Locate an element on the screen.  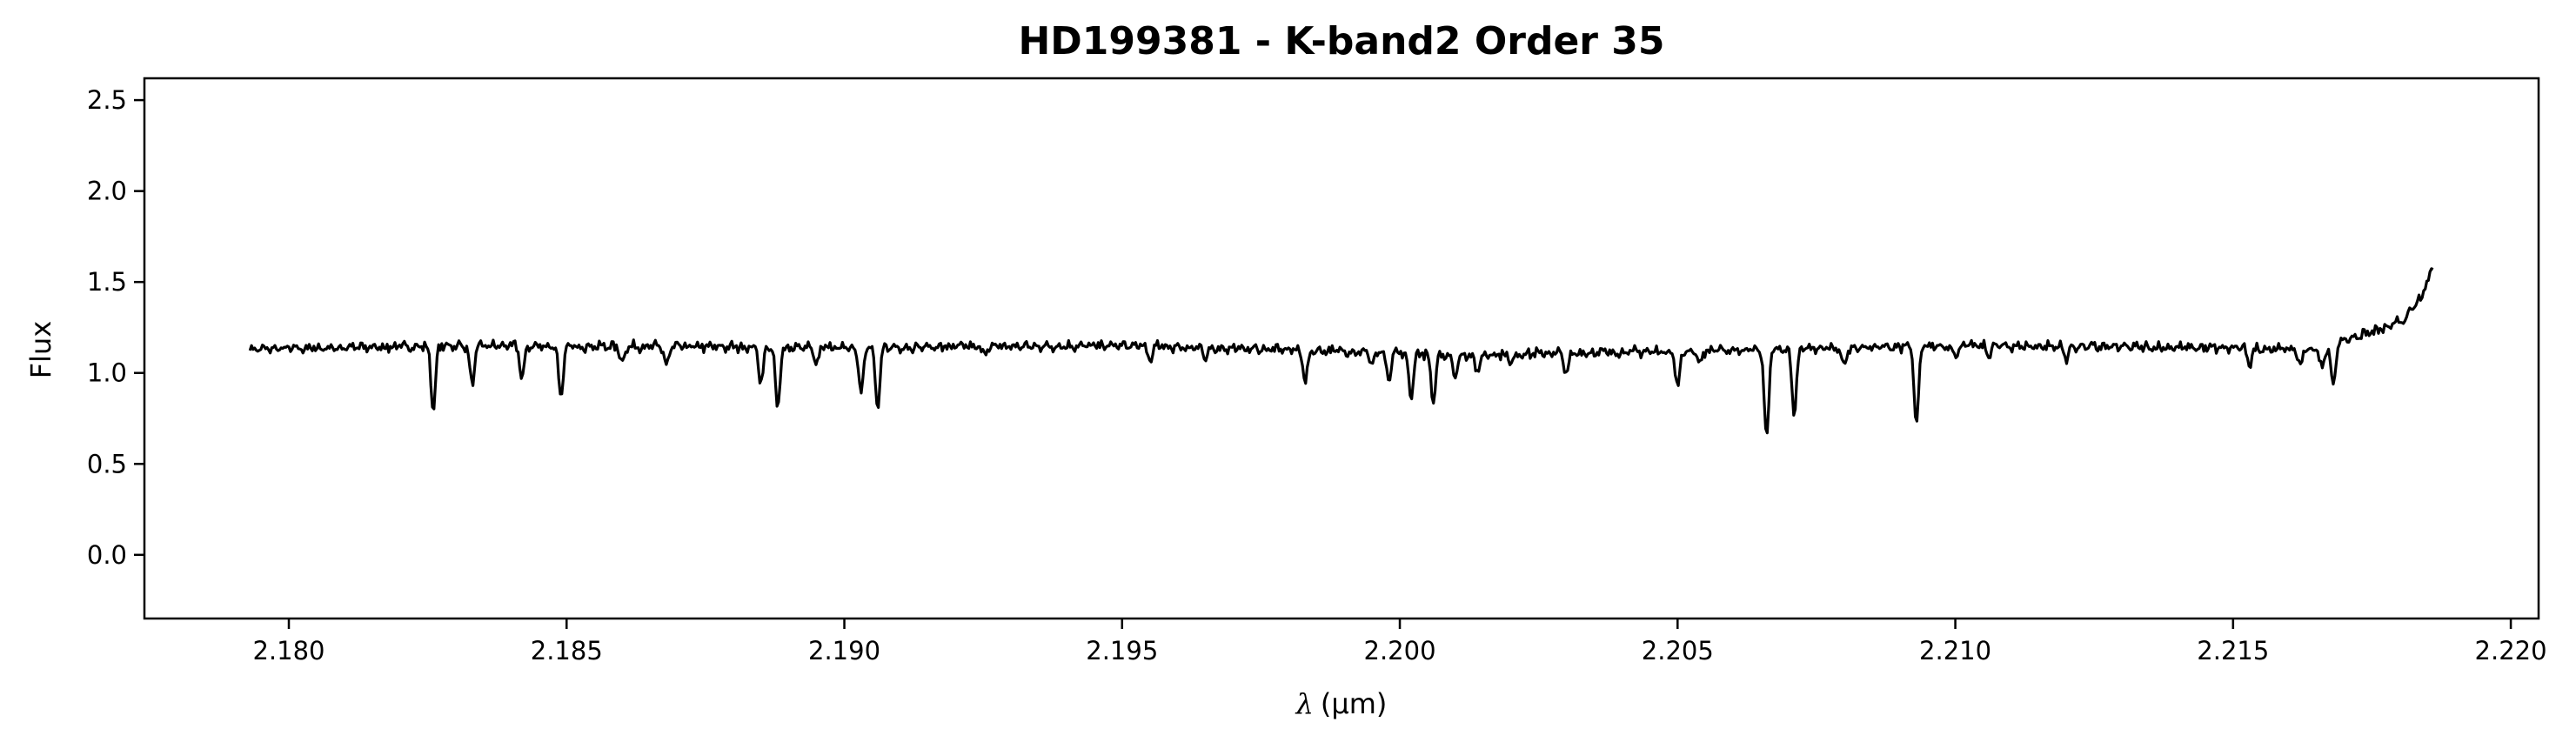
y-tick-label: 2.0 is located at coordinates (107, 191).